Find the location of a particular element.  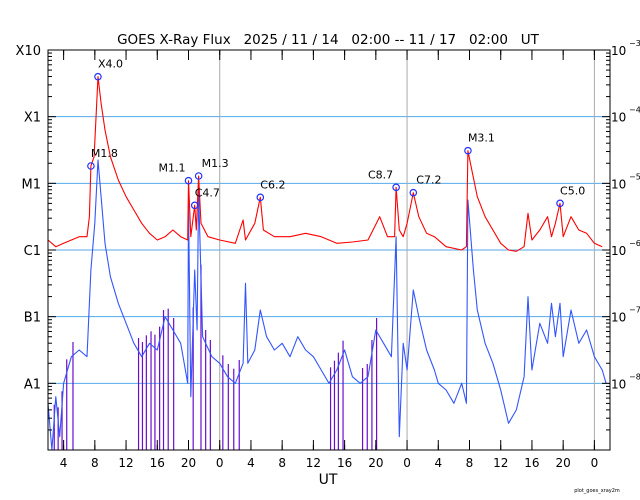

y-right-tick-exponent: −6 is located at coordinates (634, 243).